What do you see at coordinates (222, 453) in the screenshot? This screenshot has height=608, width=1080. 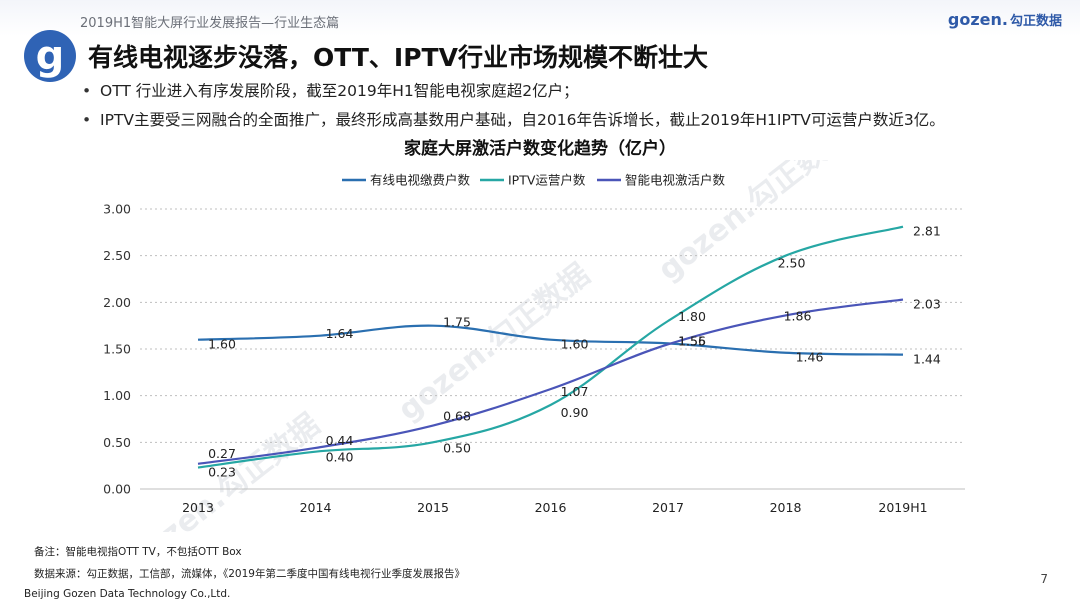 I see `data-label: 0.27` at bounding box center [222, 453].